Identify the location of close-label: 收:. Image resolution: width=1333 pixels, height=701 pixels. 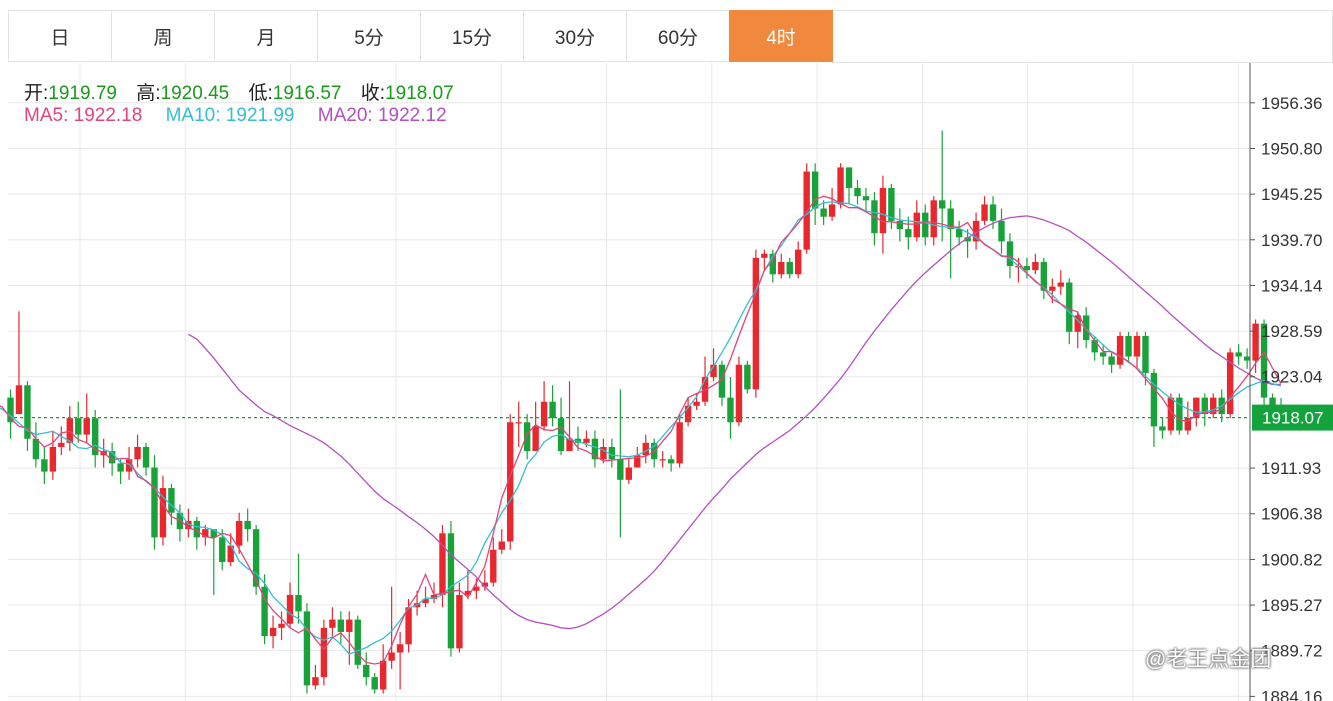
(373, 93).